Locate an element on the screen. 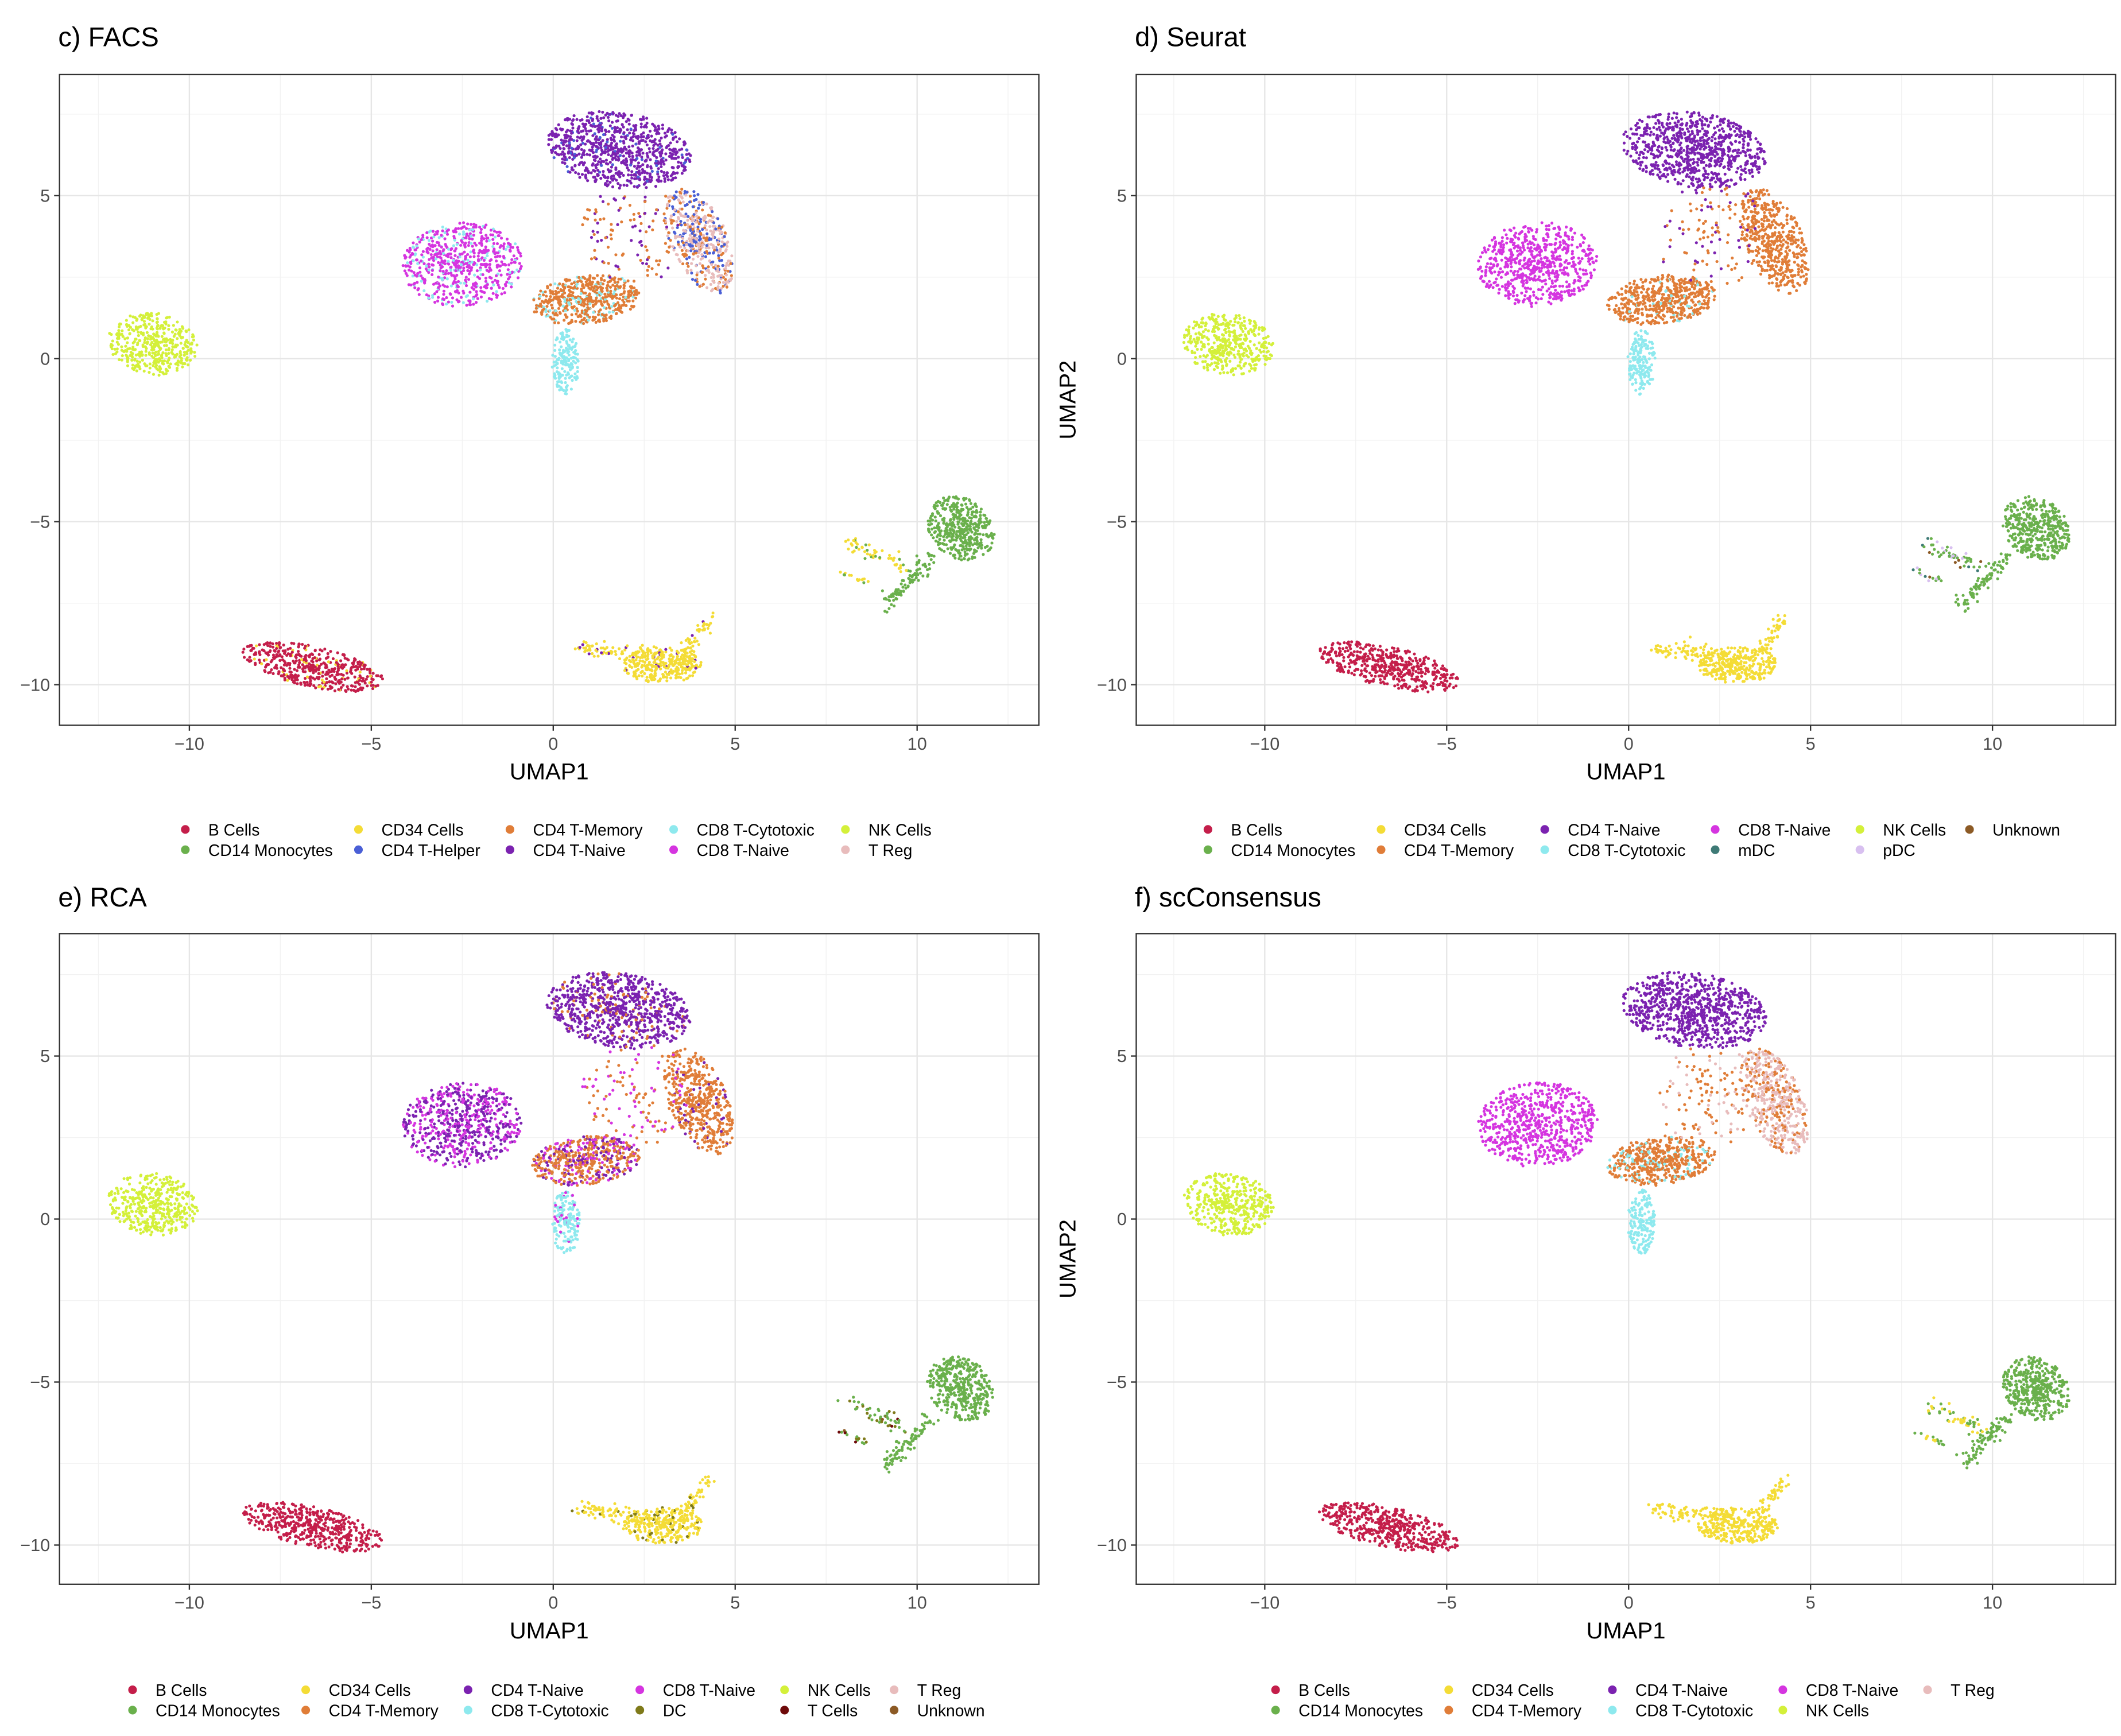 Image resolution: width=2121 pixels, height=1736 pixels. legend-item: CD14 Monocytes is located at coordinates (257, 850).